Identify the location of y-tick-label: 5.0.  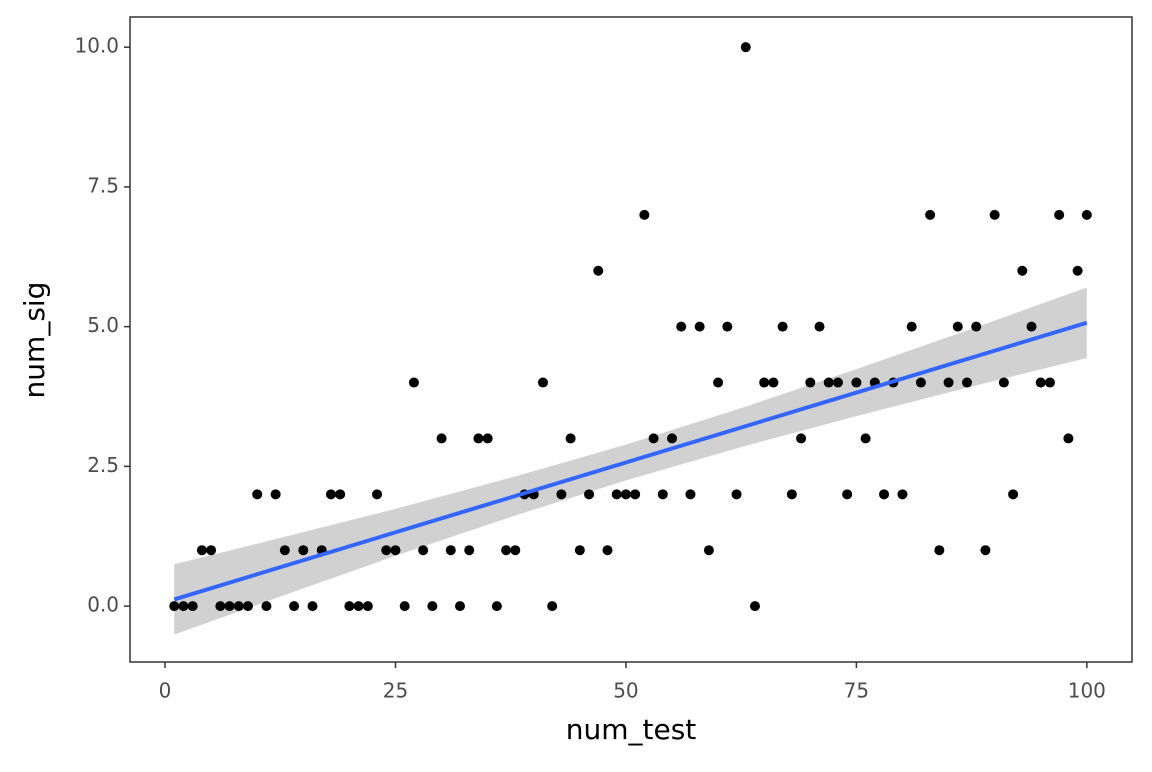
(103, 325).